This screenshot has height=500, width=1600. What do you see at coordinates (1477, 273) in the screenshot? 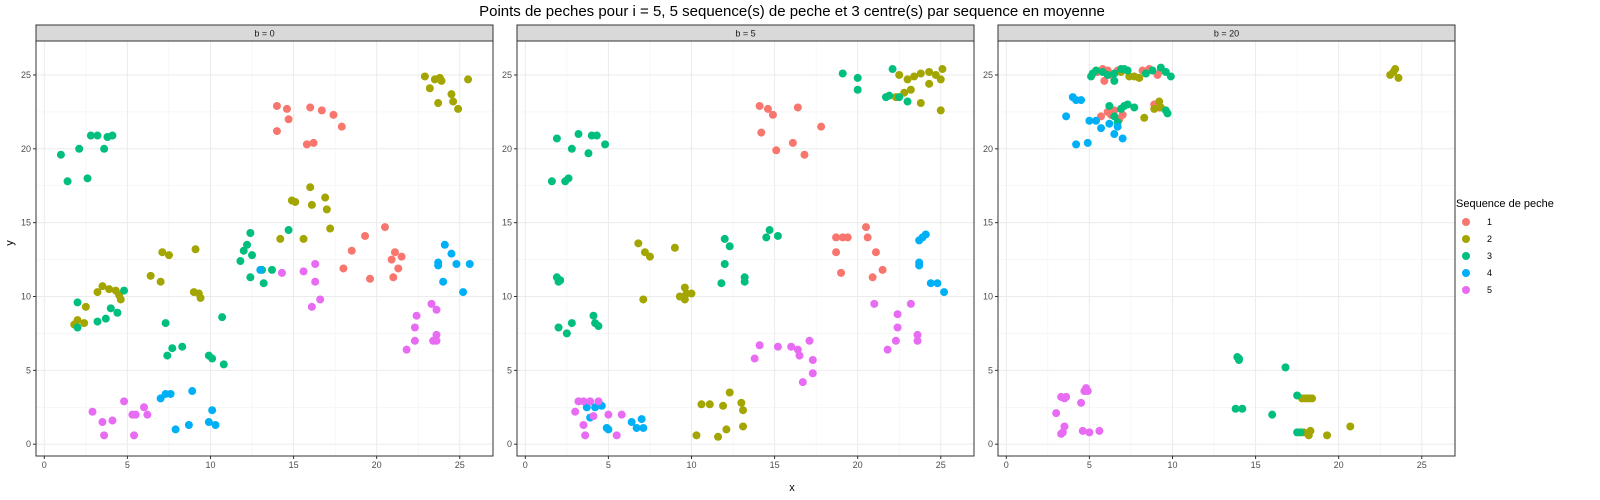
I see `legend-entry: 4` at bounding box center [1477, 273].